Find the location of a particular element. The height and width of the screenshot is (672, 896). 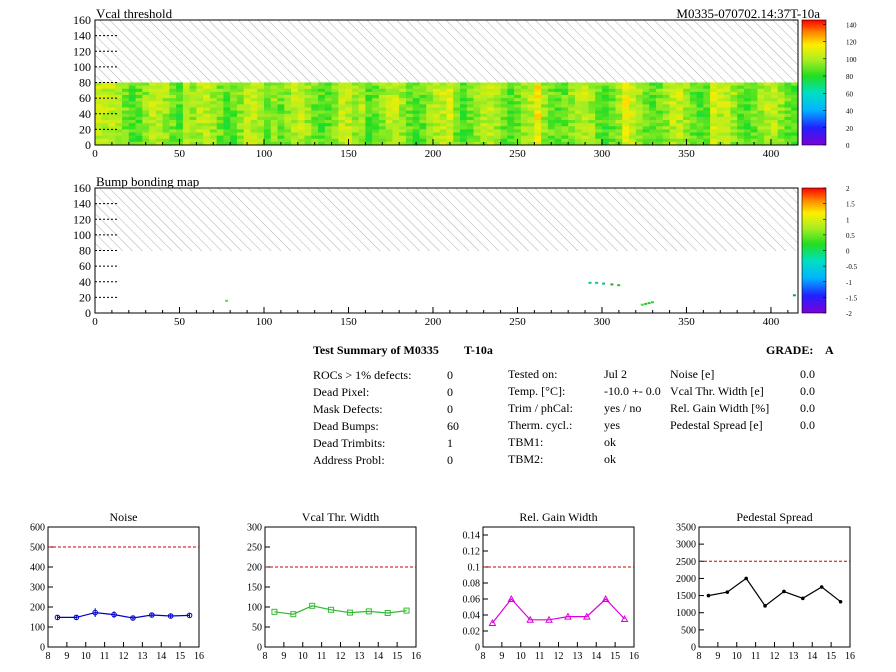

y-tick-label: 50 is located at coordinates (257, 628).